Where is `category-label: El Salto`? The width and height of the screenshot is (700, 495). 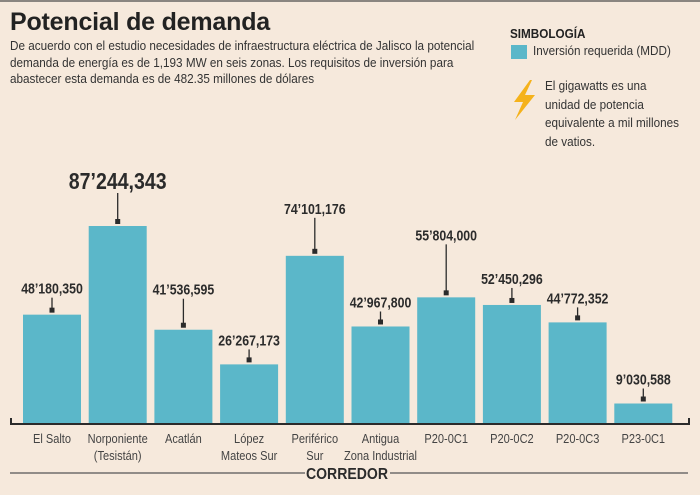
category-label: El Salto is located at coordinates (52, 438).